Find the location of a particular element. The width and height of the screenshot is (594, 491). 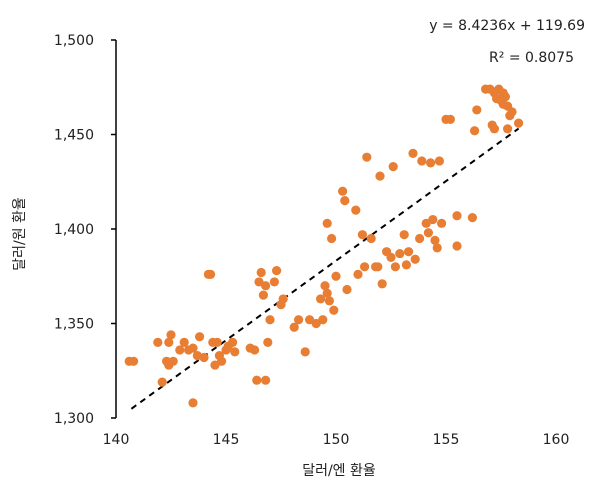

x-tick-label: 160 is located at coordinates (556, 440).